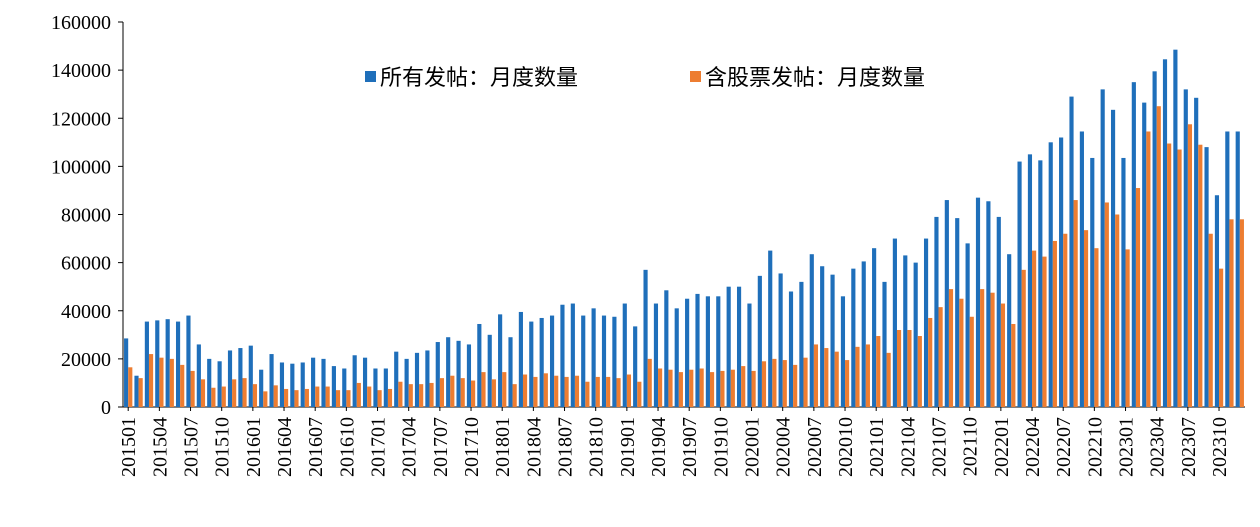 The image size is (1260, 527). I want to click on y-tick-label: 20000, so click(86, 360).